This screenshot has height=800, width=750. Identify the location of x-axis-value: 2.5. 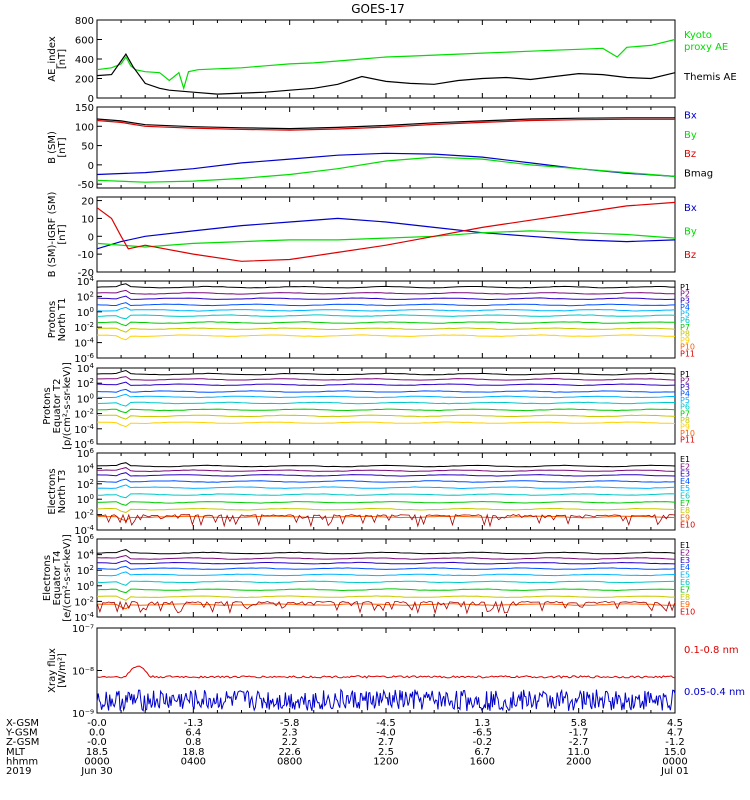
(386, 752).